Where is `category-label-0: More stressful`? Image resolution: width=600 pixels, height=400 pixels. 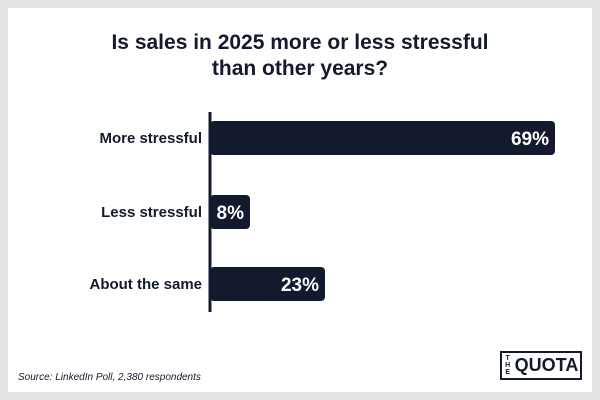
category-label-0: More stressful is located at coordinates (150, 138).